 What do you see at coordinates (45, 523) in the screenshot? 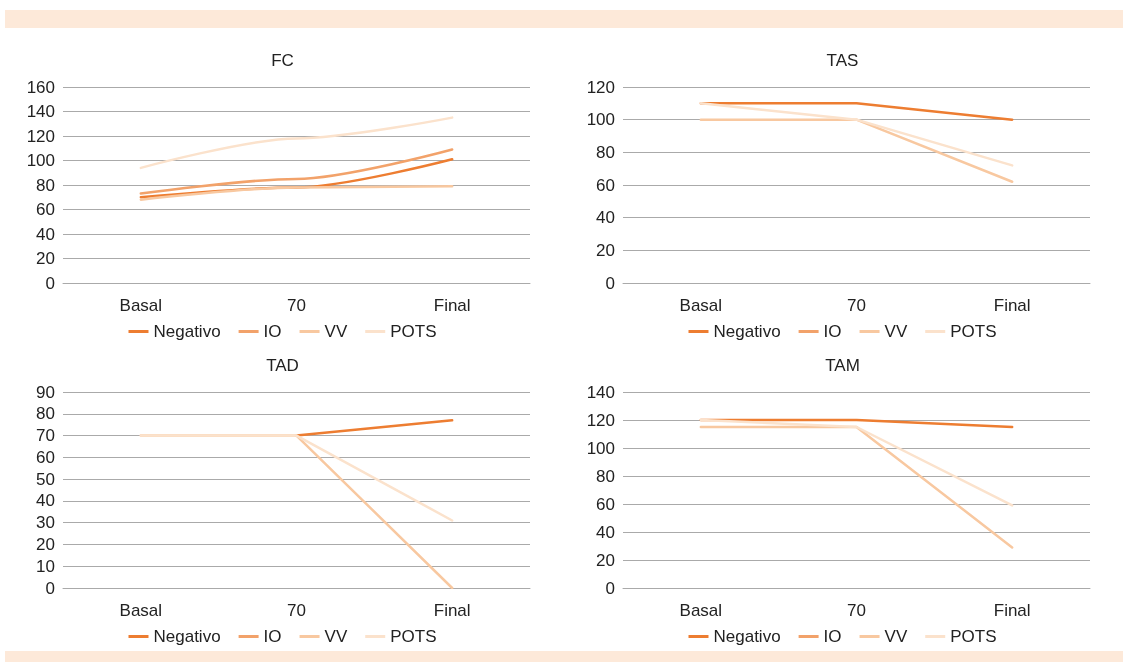
I see `y-tick-label: 30` at bounding box center [45, 523].